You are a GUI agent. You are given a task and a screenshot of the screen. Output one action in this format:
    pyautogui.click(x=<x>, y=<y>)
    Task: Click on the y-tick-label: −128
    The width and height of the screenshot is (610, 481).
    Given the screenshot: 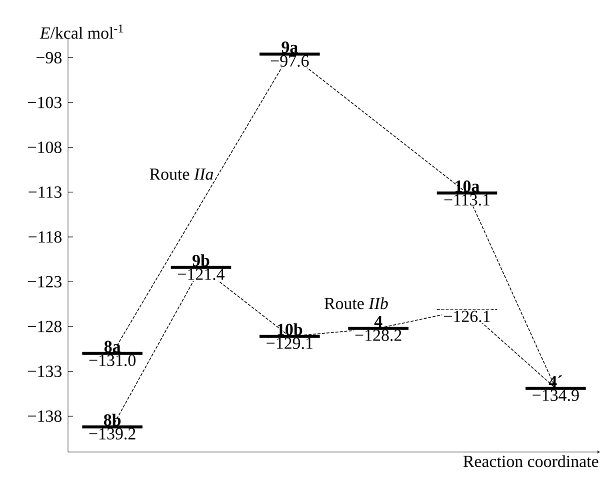 What is the action you would take?
    pyautogui.click(x=45, y=326)
    